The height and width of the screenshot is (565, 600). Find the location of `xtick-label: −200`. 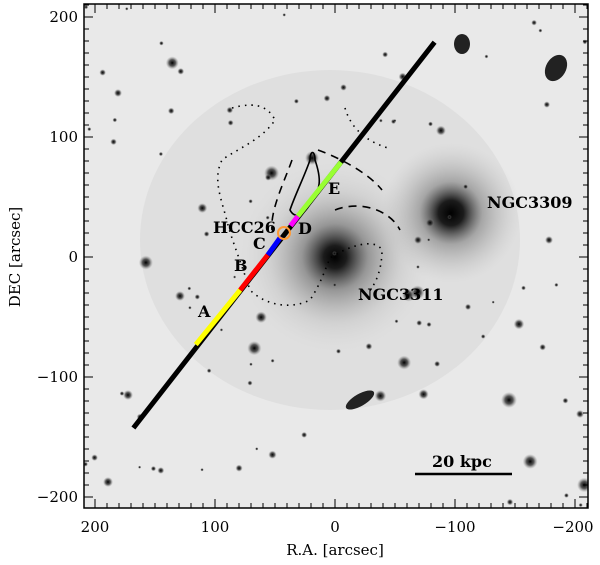

xtick-label: −200 is located at coordinates (572, 527).